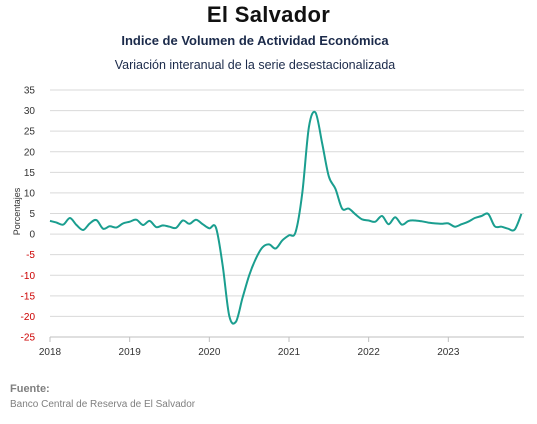 The width and height of the screenshot is (537, 424). What do you see at coordinates (30, 389) in the screenshot?
I see `source-label: Fuente:` at bounding box center [30, 389].